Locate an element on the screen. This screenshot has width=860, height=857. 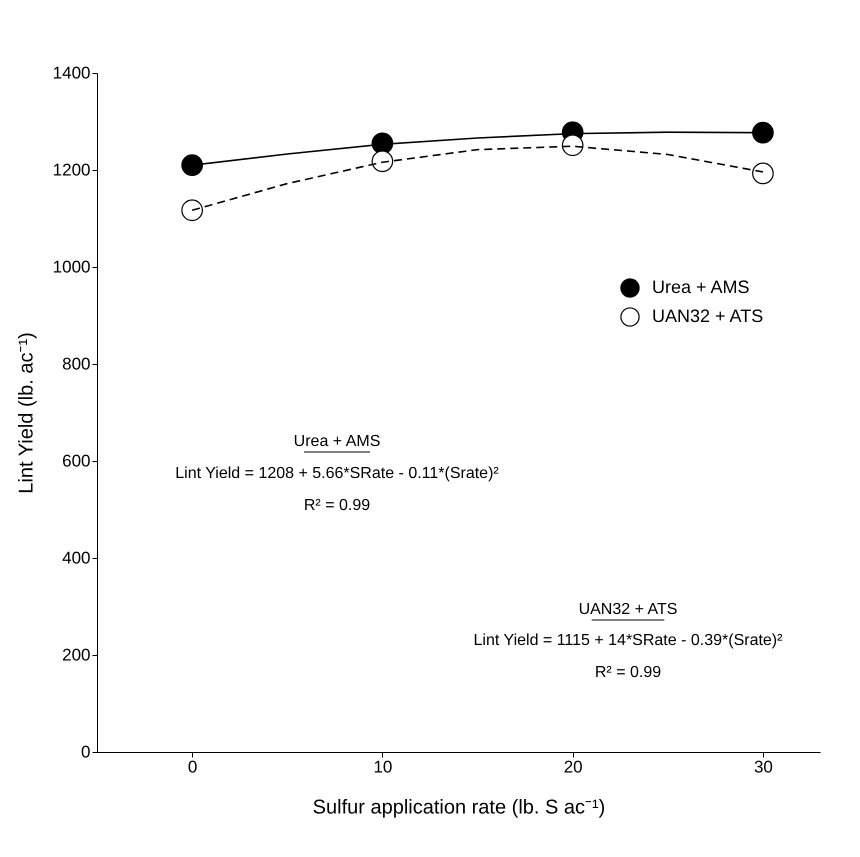
legend-label: Urea + AMS is located at coordinates (701, 287).